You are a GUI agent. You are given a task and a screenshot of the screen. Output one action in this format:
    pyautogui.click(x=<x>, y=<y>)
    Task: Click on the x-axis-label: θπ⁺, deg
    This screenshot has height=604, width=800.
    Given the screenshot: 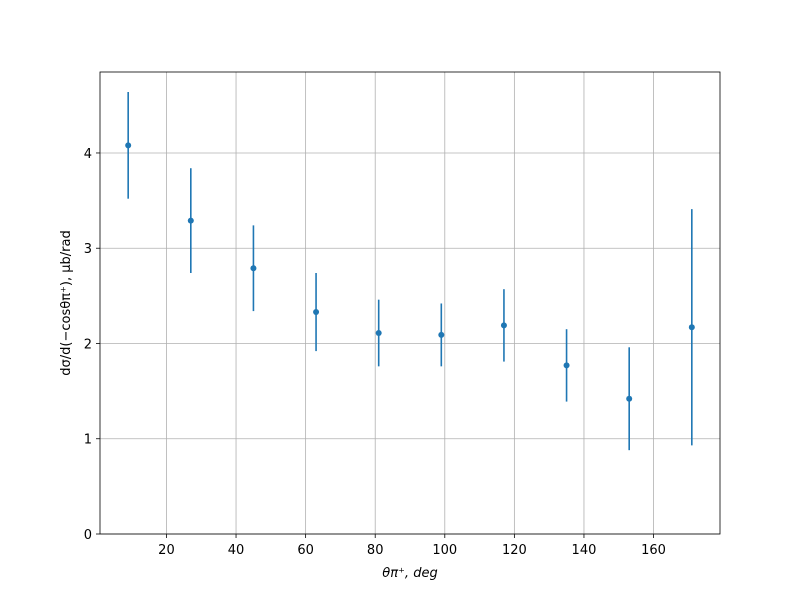 What is the action you would take?
    pyautogui.click(x=409, y=573)
    